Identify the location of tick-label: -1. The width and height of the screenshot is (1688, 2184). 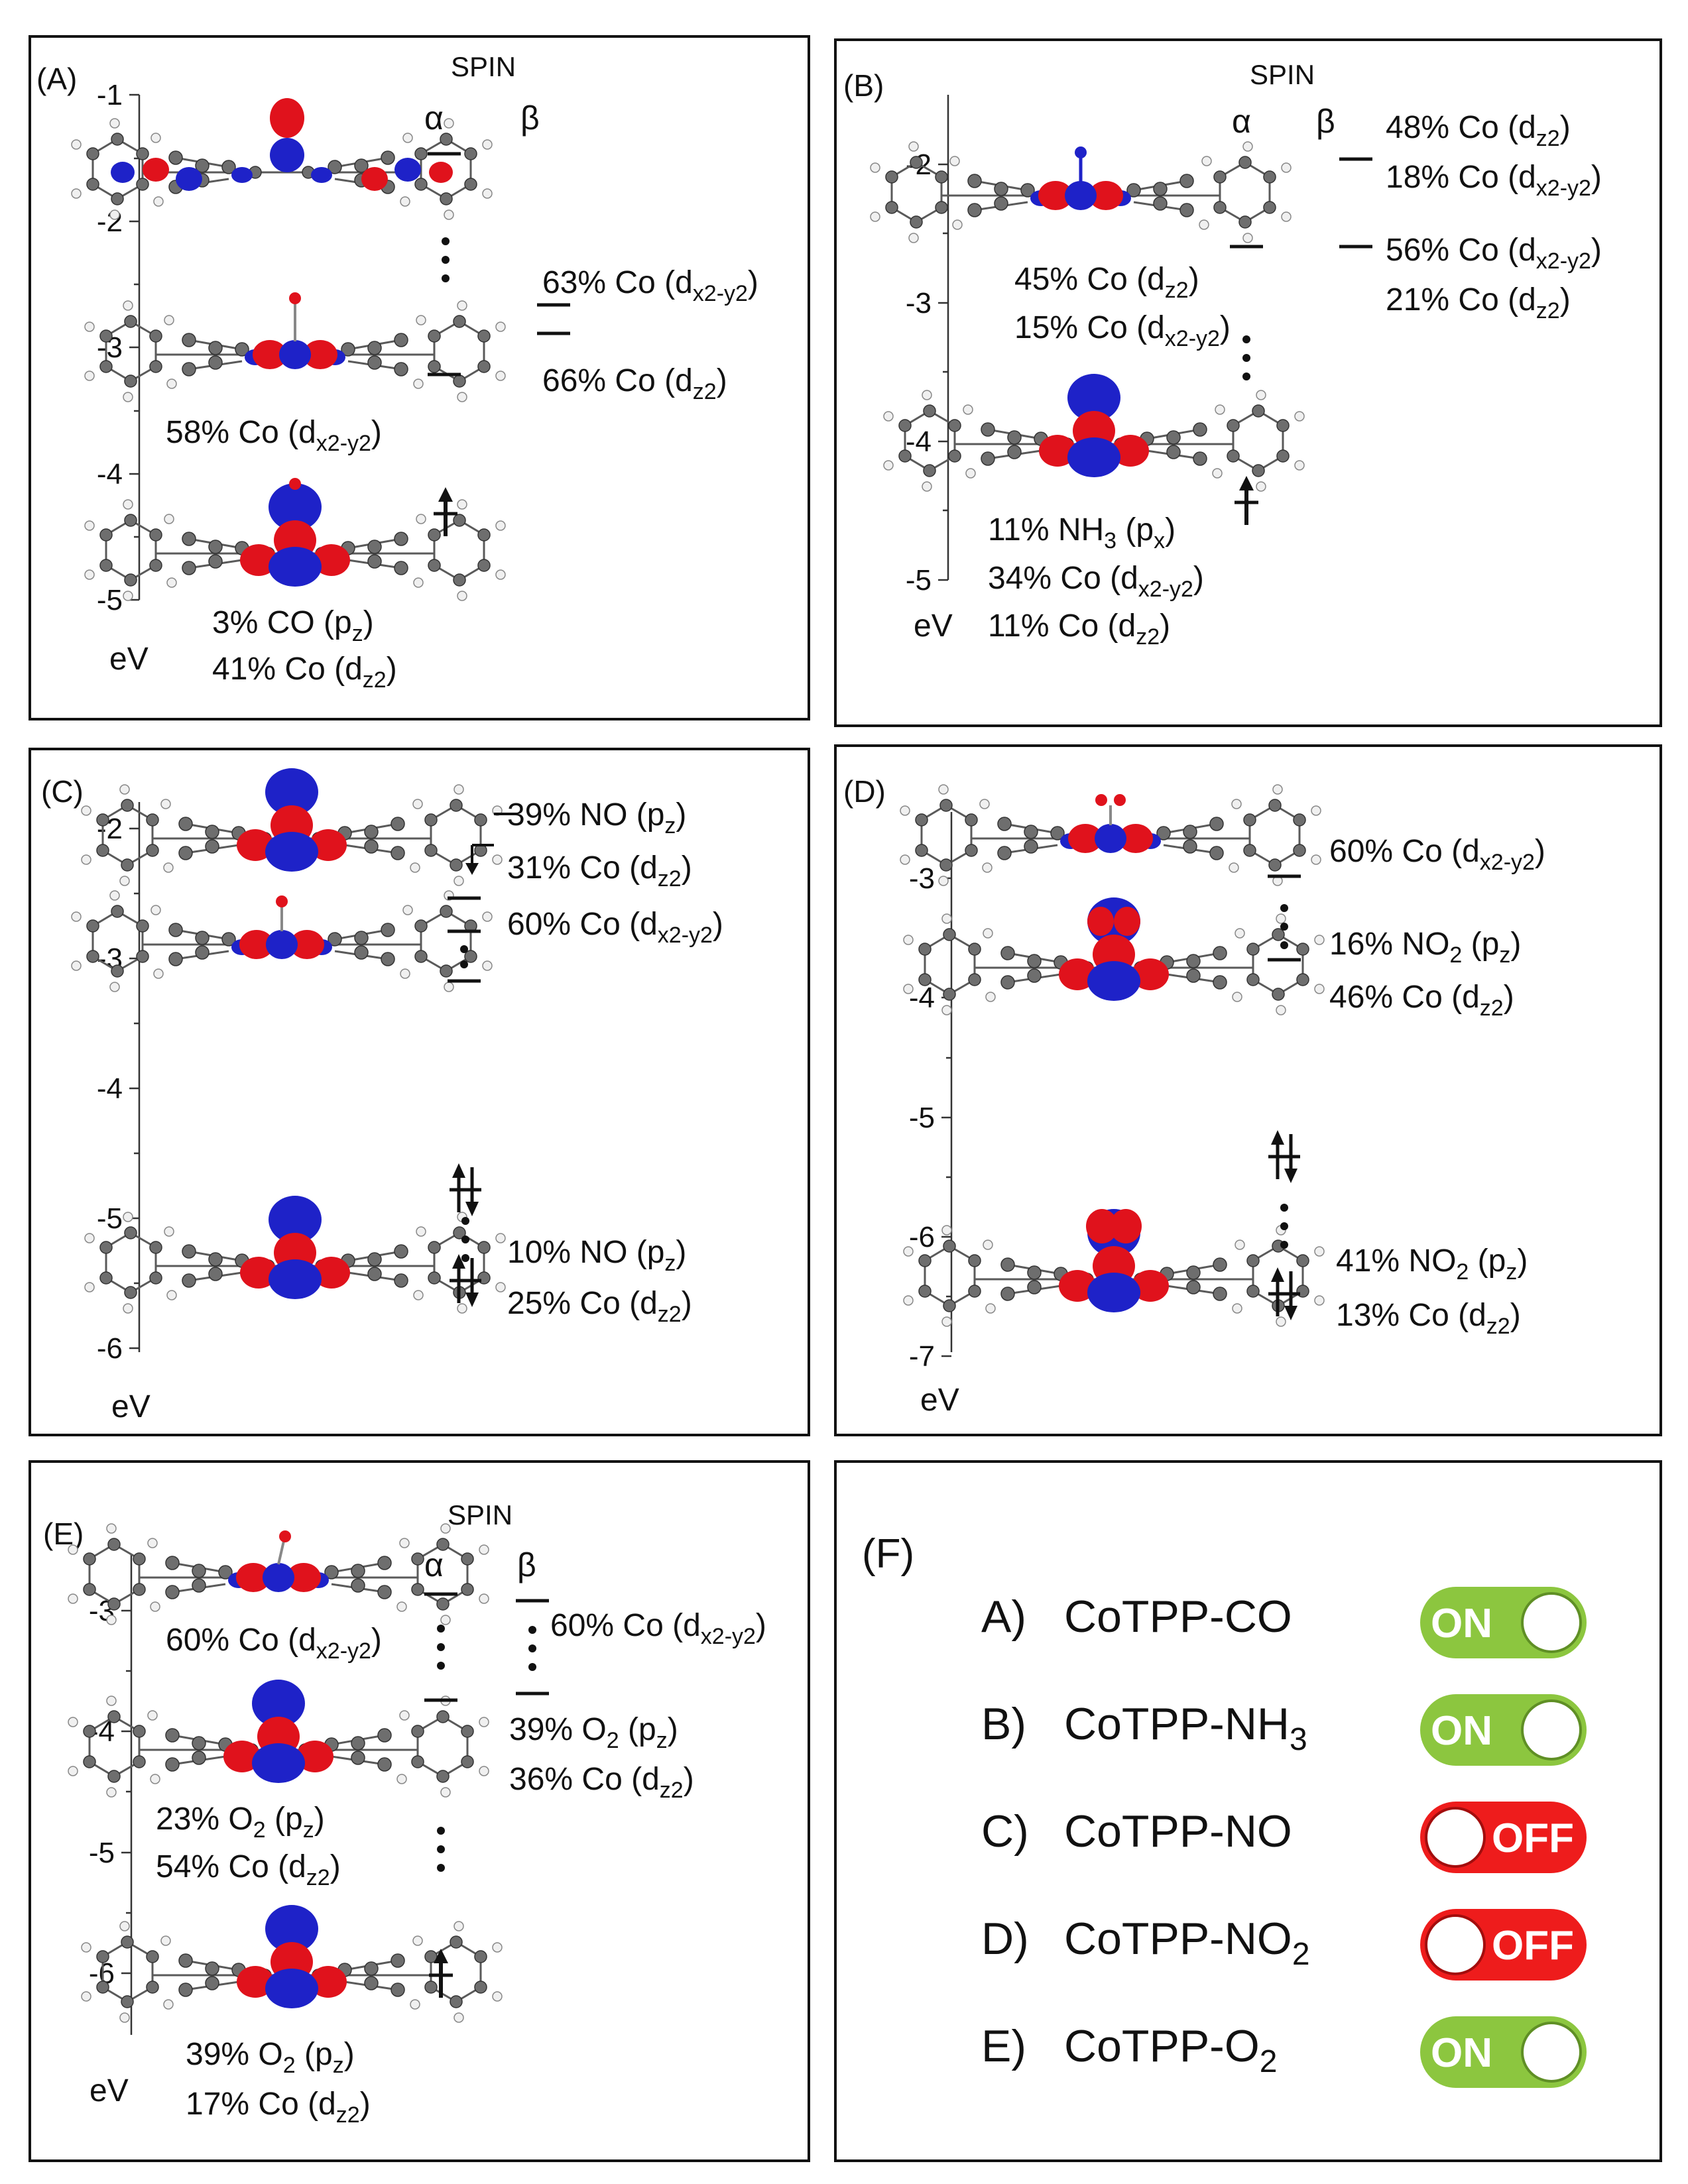
(110, 95).